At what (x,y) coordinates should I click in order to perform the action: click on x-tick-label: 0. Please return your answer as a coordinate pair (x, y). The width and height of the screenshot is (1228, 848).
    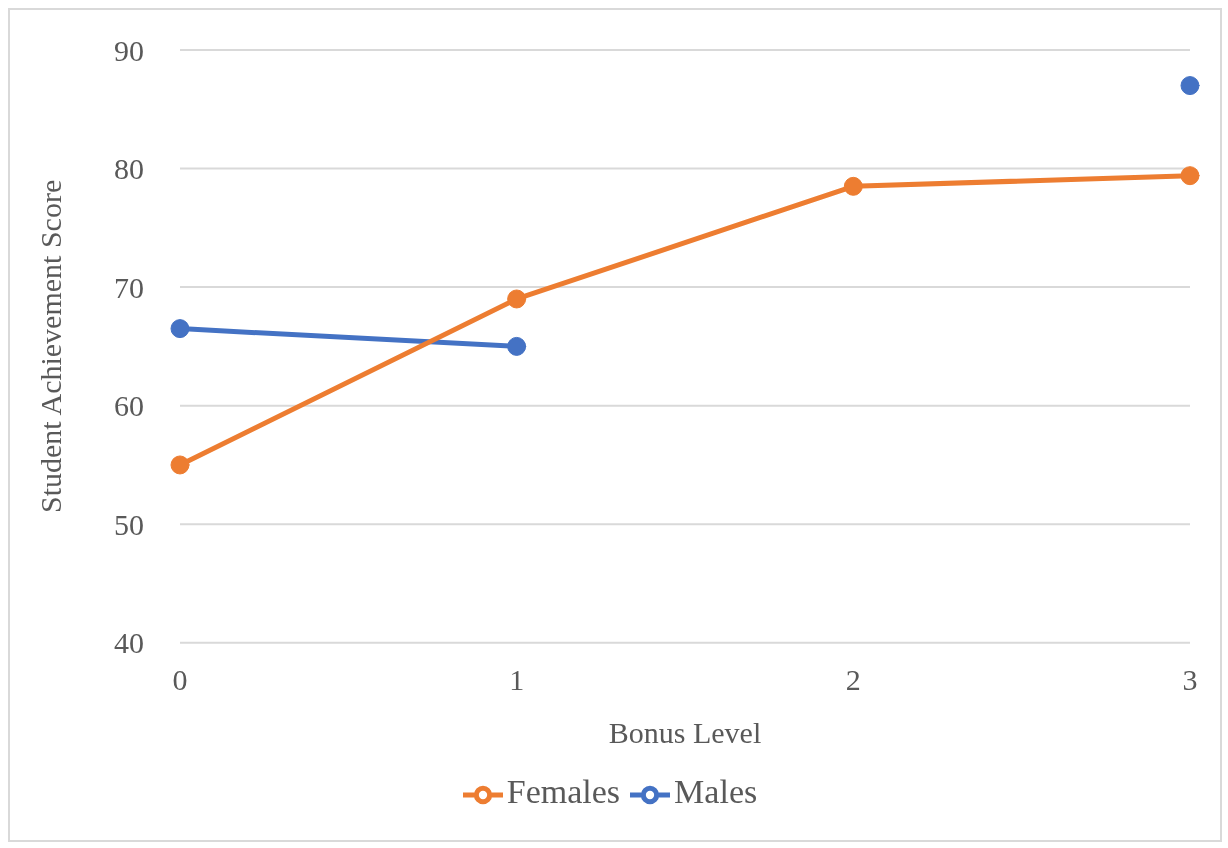
    Looking at the image, I should click on (180, 680).